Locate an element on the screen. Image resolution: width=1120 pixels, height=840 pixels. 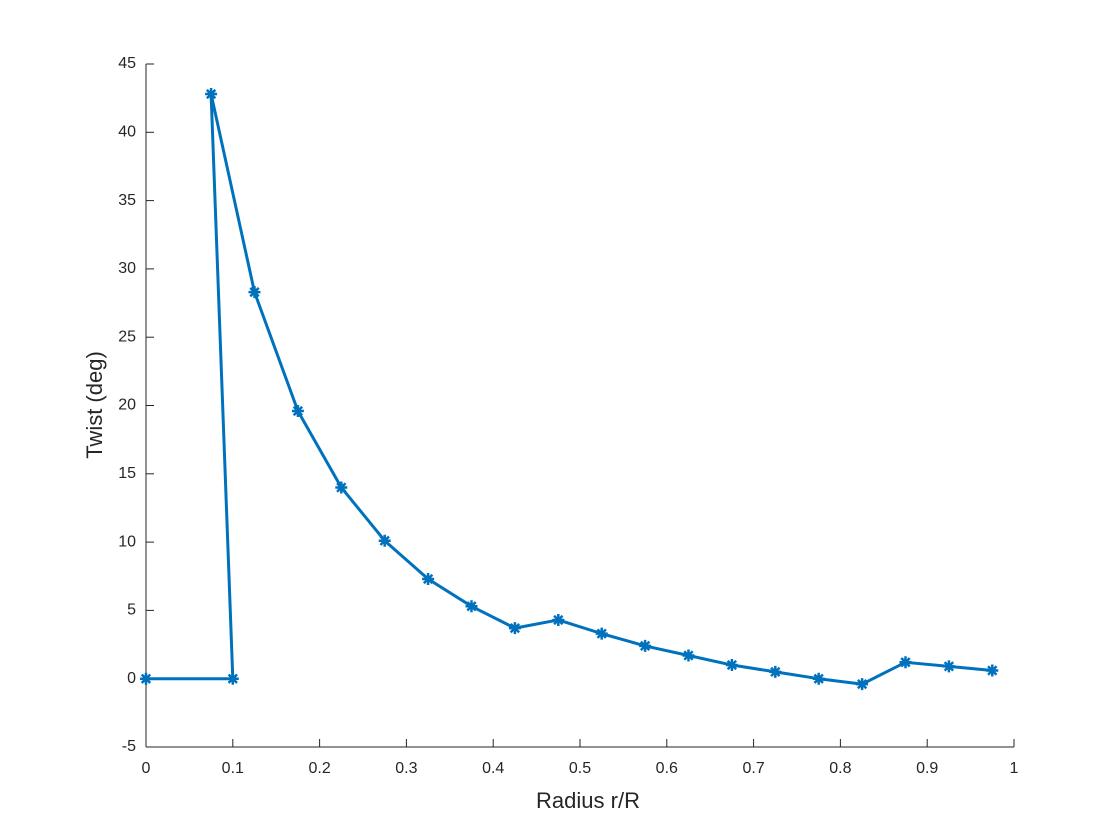
x-tick-label: 0.7 is located at coordinates (753, 768).